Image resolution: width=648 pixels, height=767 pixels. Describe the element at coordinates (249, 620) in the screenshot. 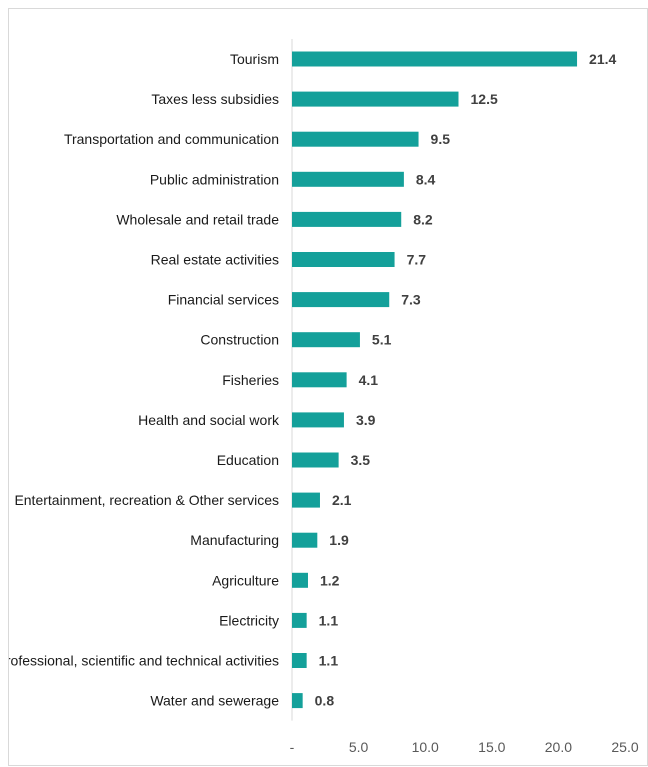

I see `category-label: Electricity` at that location.